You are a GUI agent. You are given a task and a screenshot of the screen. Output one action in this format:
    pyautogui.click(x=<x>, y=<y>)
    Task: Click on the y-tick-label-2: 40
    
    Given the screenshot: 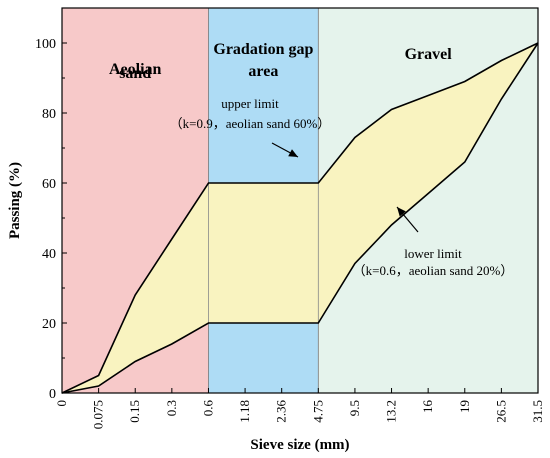 What is the action you would take?
    pyautogui.click(x=49, y=254)
    